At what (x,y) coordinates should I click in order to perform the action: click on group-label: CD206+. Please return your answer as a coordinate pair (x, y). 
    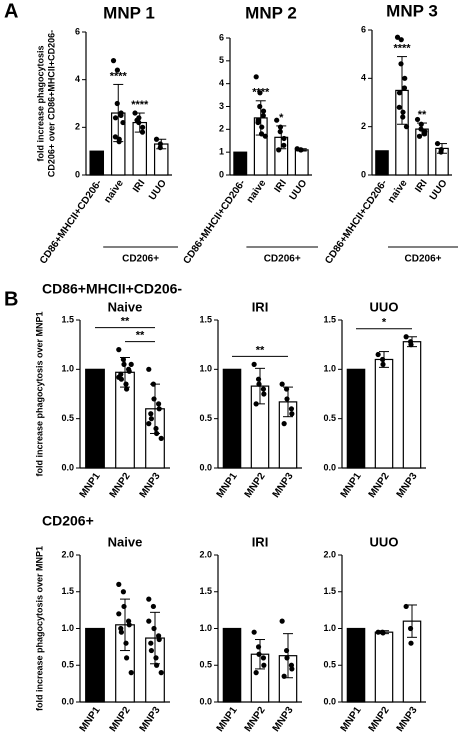
    Looking at the image, I should click on (68, 521).